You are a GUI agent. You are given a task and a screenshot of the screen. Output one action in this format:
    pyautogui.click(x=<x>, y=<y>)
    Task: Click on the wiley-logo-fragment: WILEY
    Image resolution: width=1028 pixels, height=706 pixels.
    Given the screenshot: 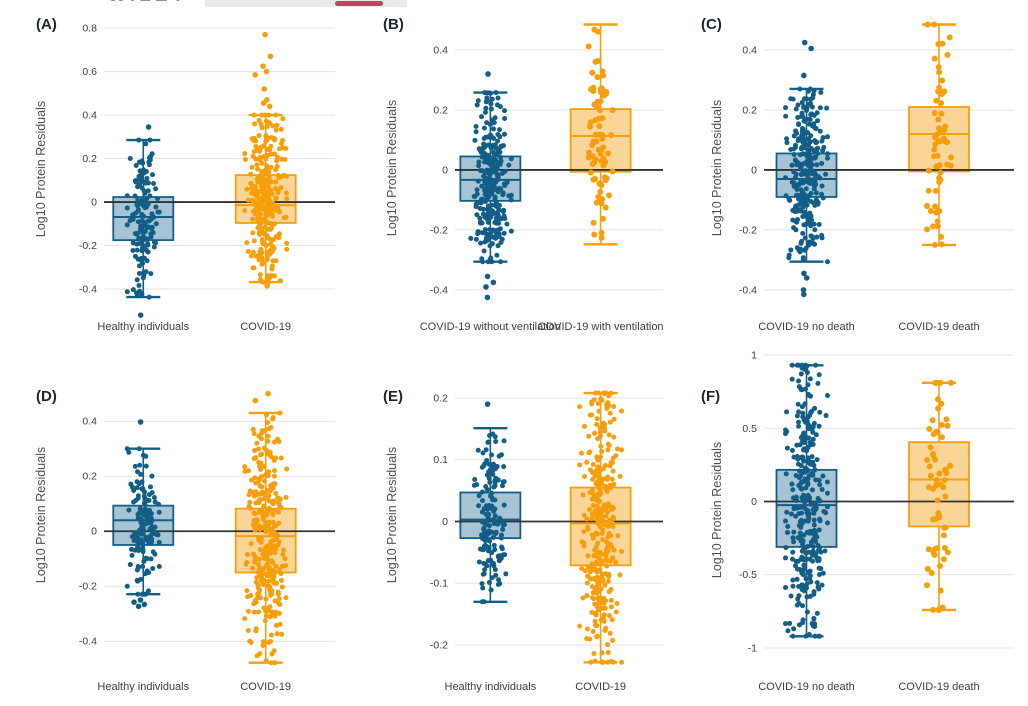 What is the action you would take?
    pyautogui.click(x=153, y=2)
    